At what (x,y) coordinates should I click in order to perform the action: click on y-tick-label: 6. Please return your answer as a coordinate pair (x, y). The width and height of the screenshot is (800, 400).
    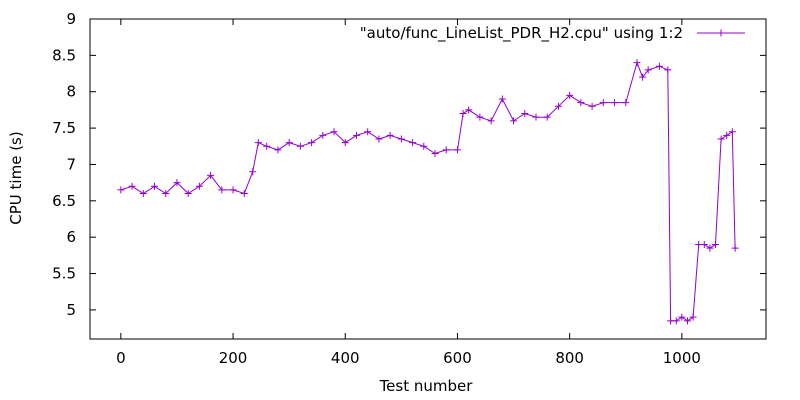
    Looking at the image, I should click on (71, 237).